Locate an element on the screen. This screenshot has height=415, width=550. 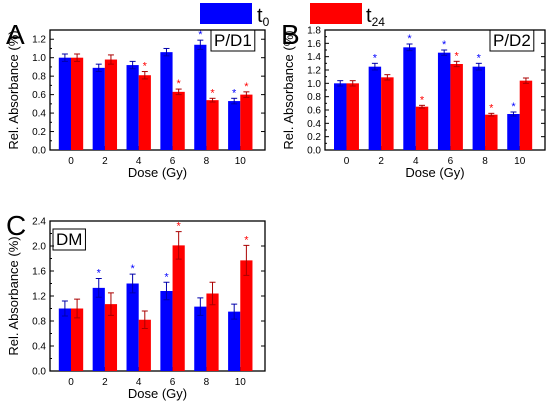
panel-letter: C is located at coordinates (16, 225).